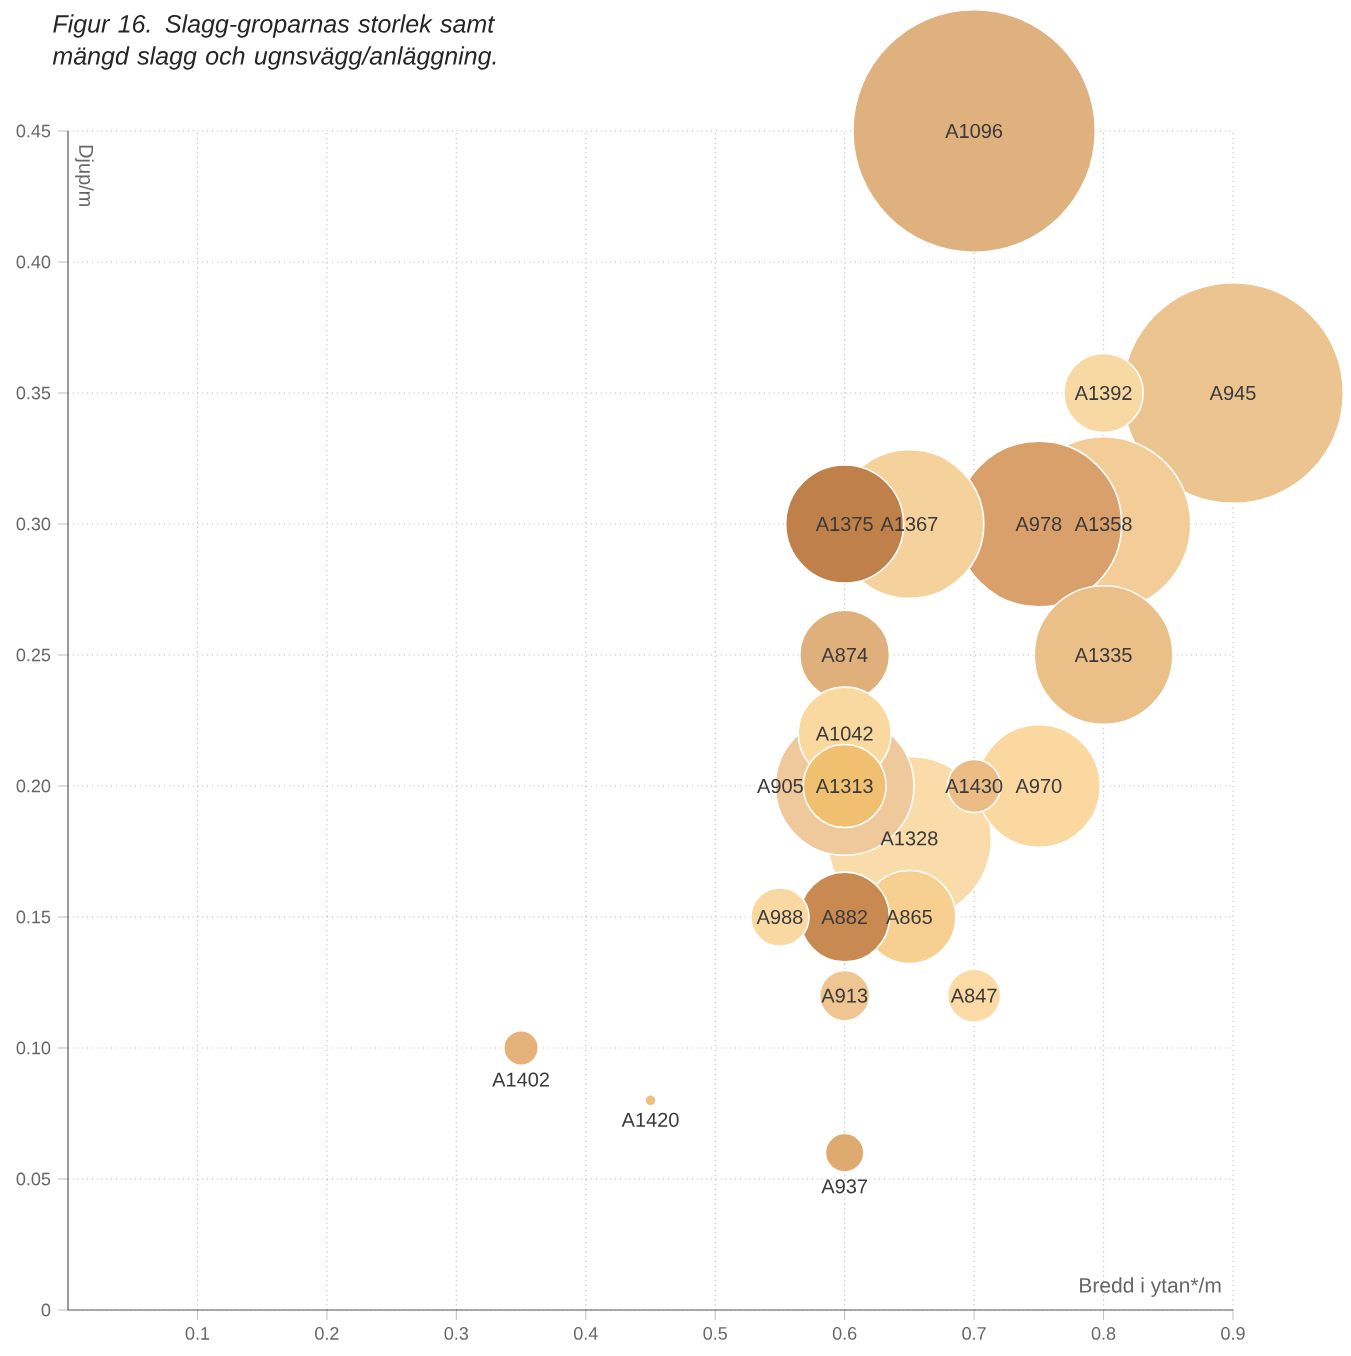  Describe the element at coordinates (844, 524) in the screenshot. I see `annotation: A1375` at that location.